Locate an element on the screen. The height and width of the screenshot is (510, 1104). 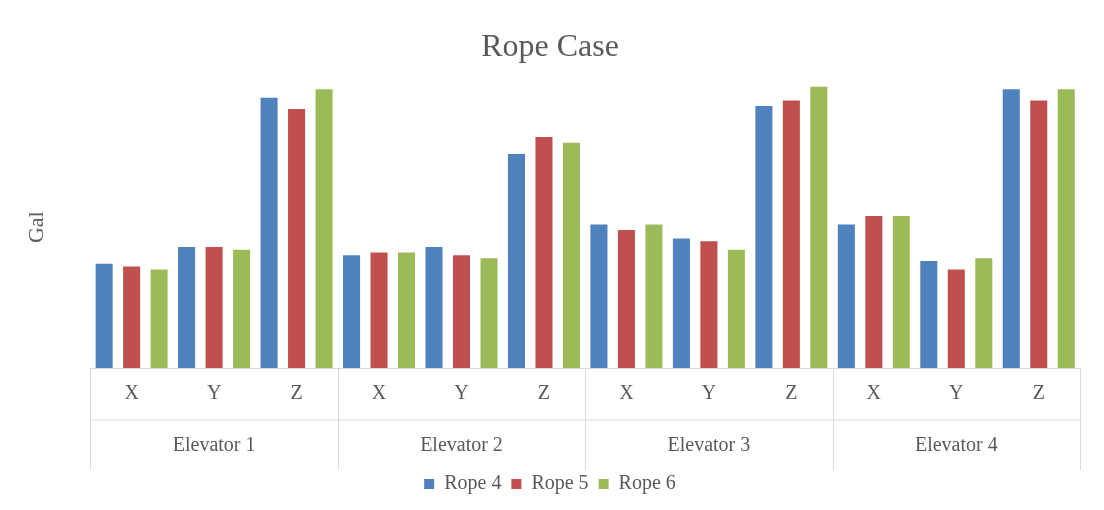
chart-title: Rope Case is located at coordinates (550, 44).